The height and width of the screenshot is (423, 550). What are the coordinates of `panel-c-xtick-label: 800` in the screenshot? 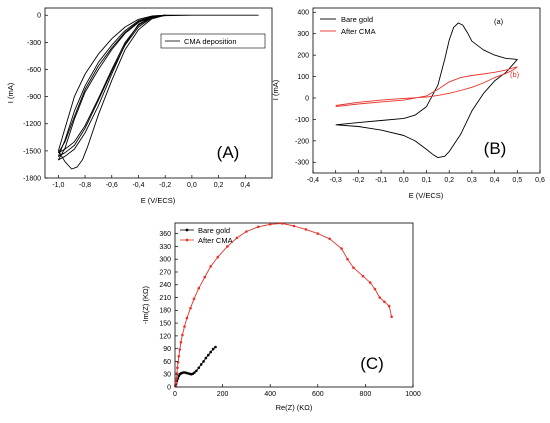 It's located at (366, 394).